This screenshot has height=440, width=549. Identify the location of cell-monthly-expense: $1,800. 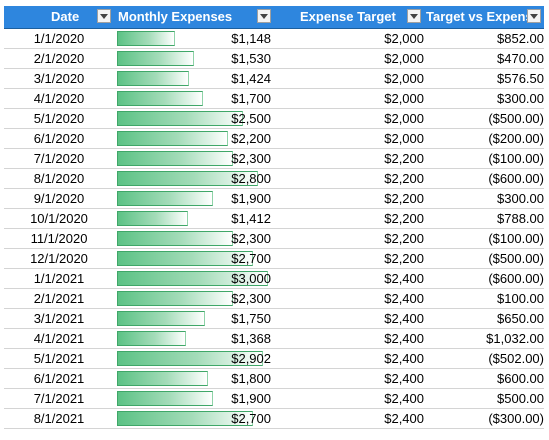
(194, 378).